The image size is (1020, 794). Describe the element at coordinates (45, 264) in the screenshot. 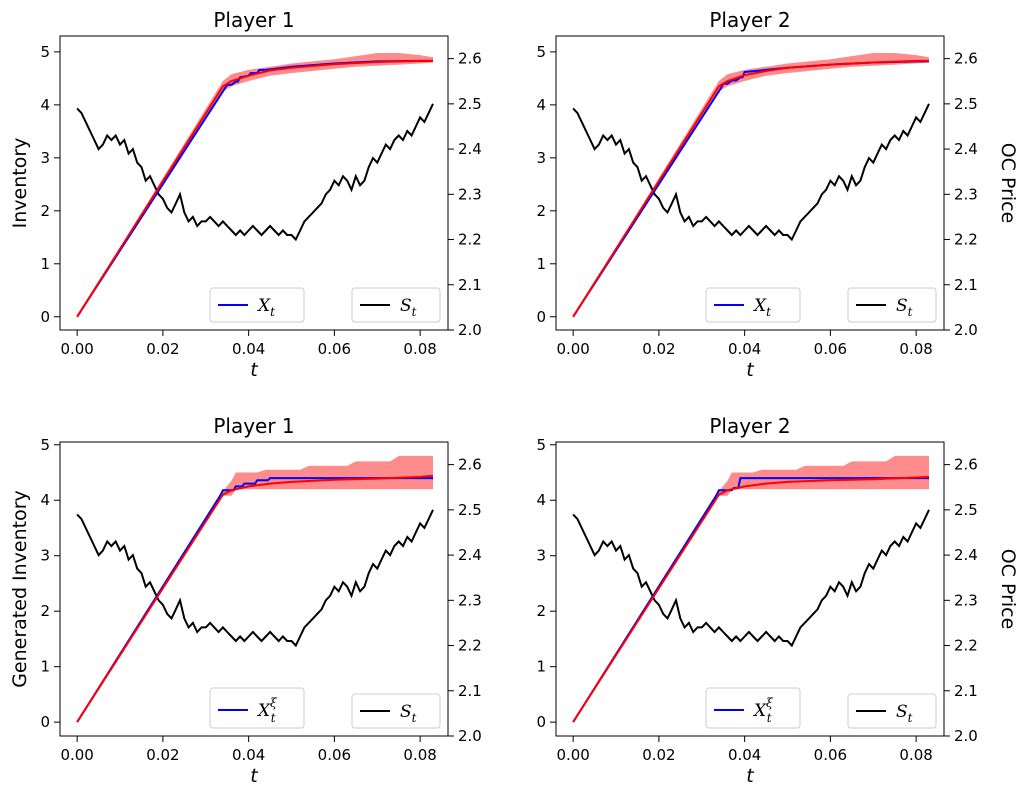

I see `y-tick-label-left: 1` at that location.